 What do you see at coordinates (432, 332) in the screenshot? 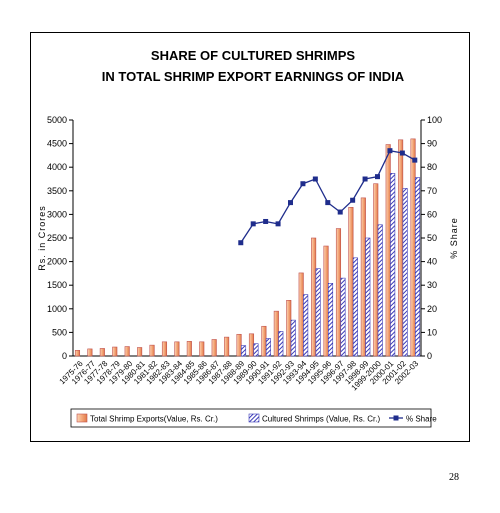
I see `y-tick-label-right: 10` at bounding box center [432, 332].